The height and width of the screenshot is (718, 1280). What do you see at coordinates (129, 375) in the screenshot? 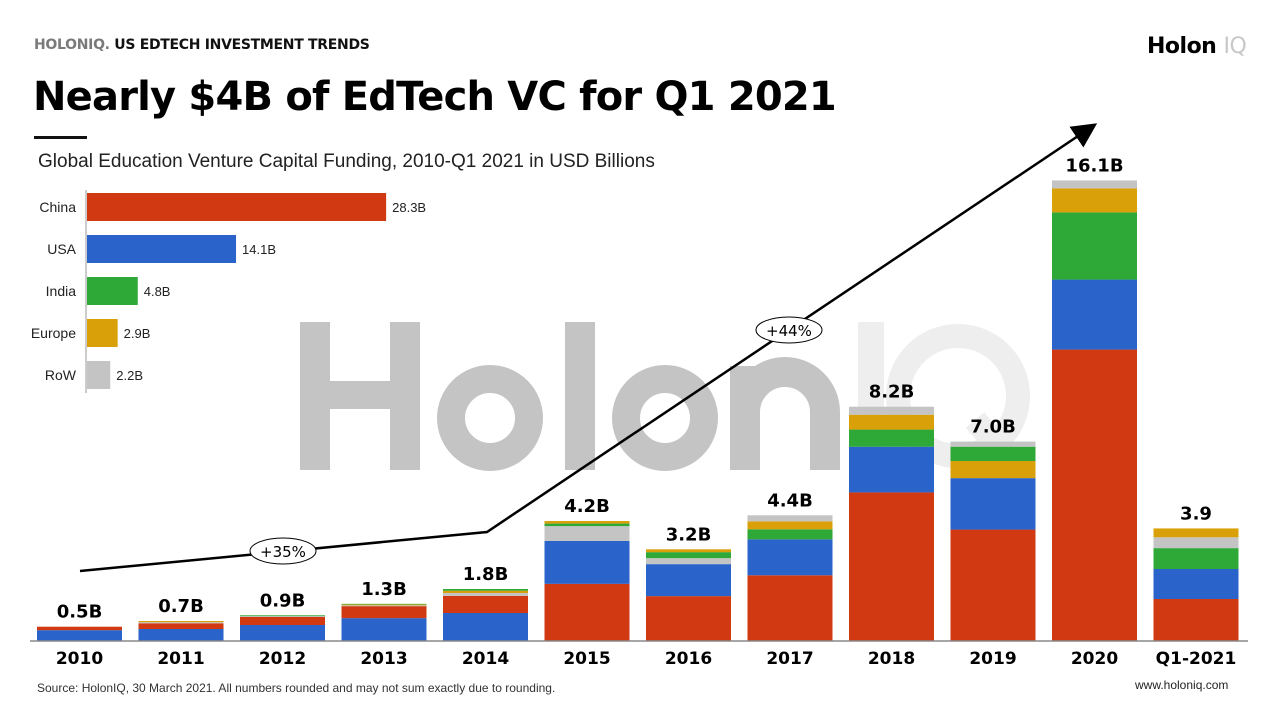
I see `value-label: 2.2B` at bounding box center [129, 375].